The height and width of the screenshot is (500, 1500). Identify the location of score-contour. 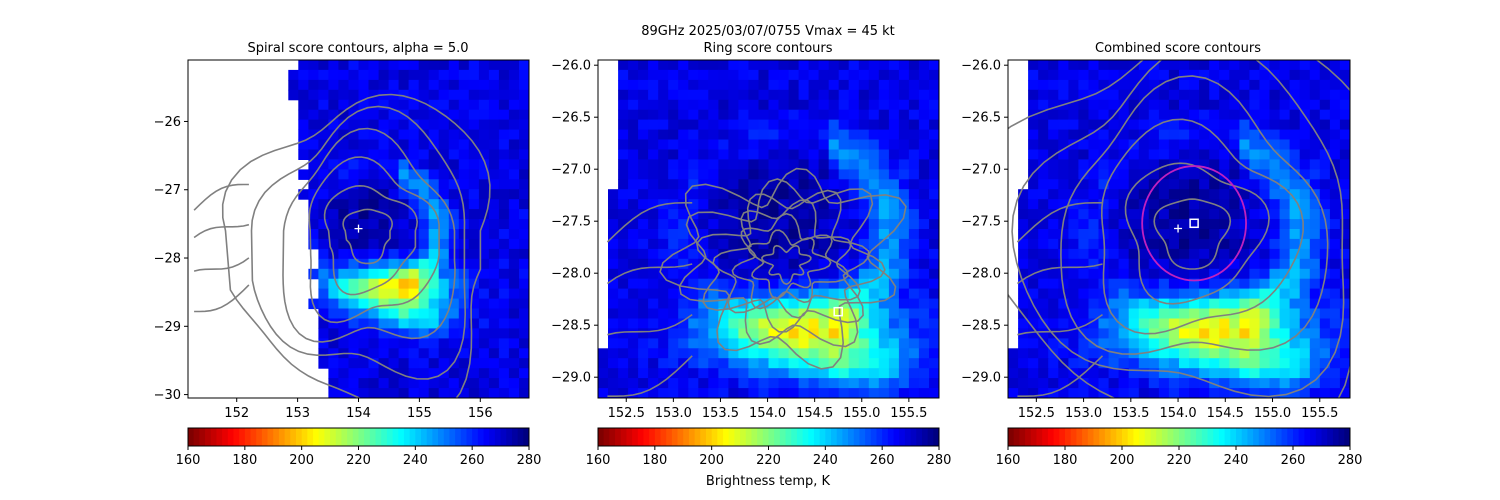
(1060, 376).